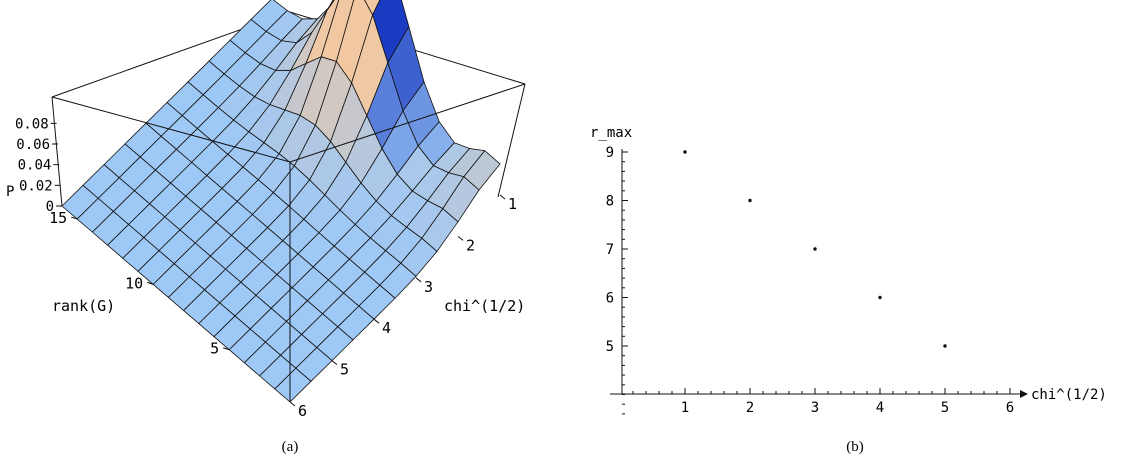 The height and width of the screenshot is (455, 1133). I want to click on x-tick-label-b: 6, so click(1010, 408).